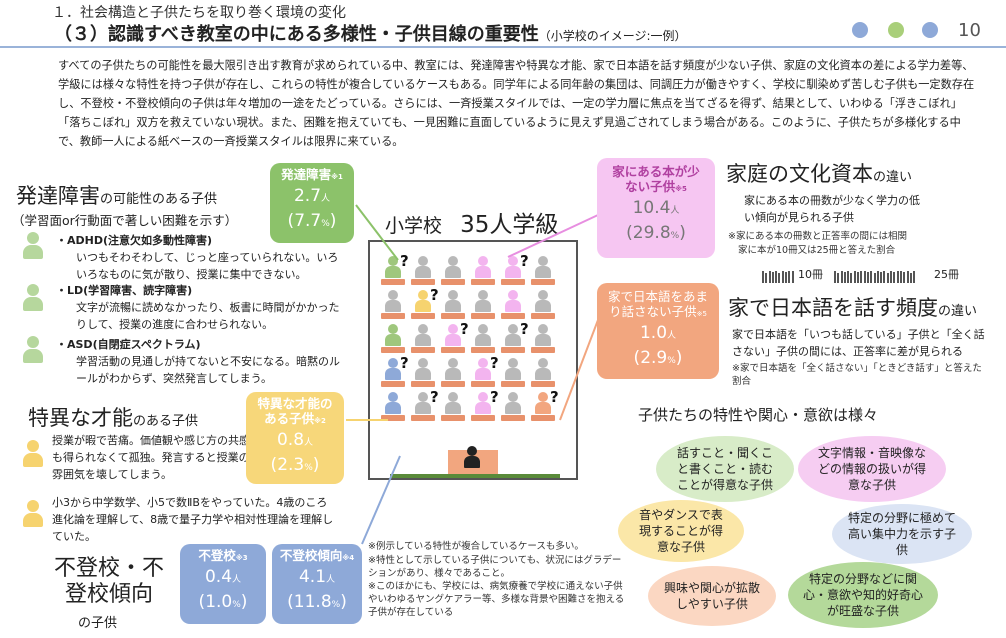 The image size is (1006, 638). I want to click on connector-line-pink, so click(553, 236).